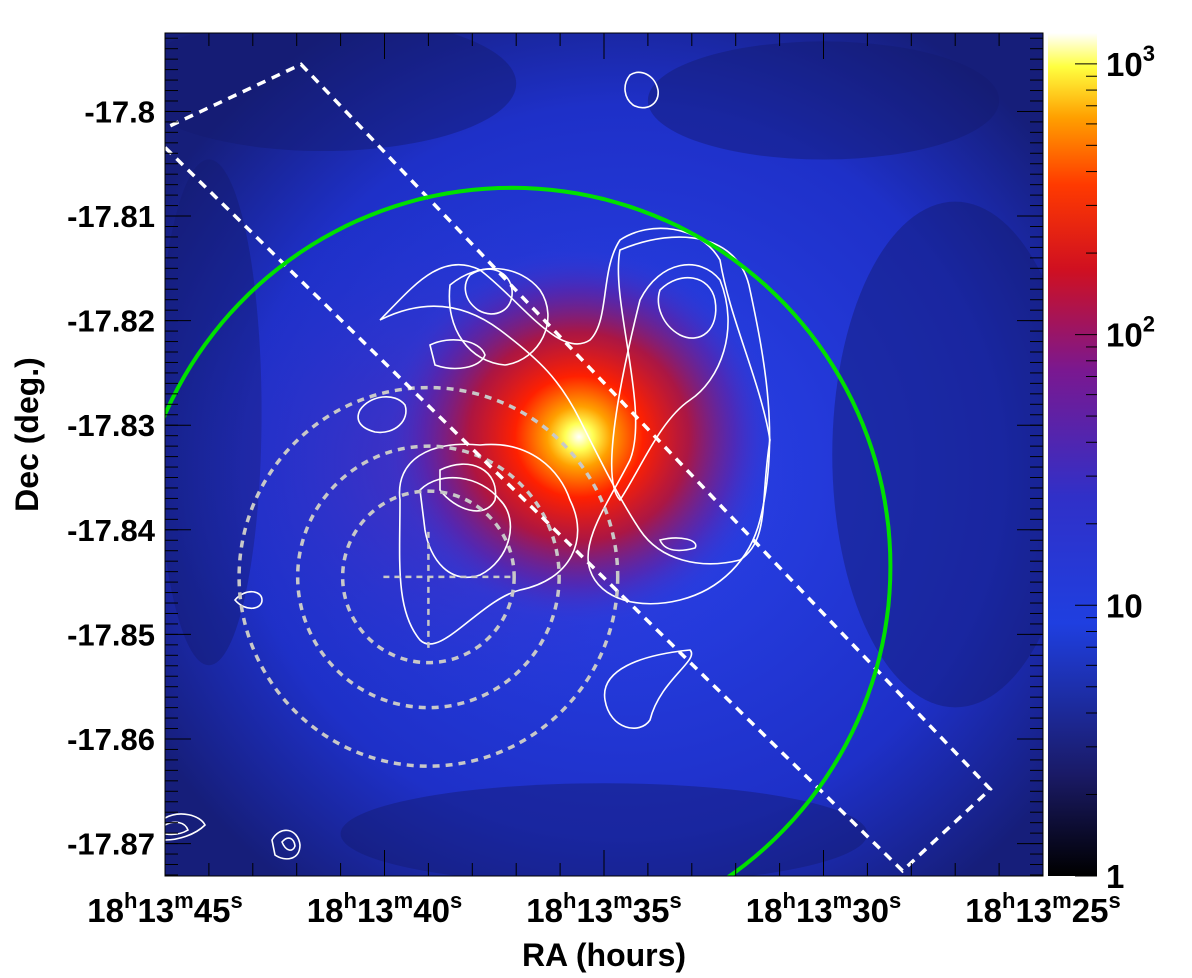  I want to click on x-tick-number: 30, so click(870, 910).